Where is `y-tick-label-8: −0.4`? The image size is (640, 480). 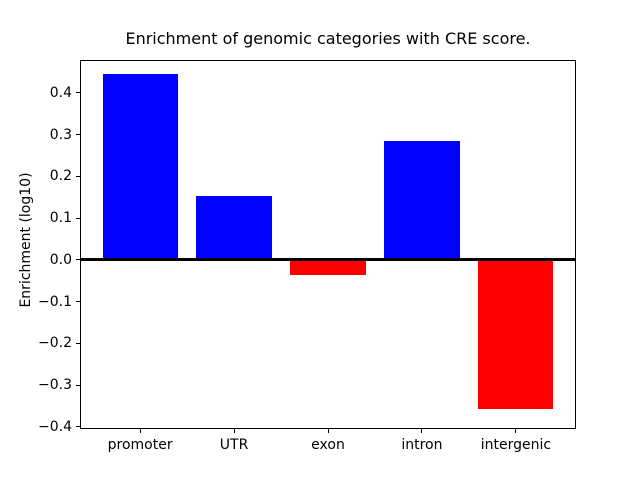 y-tick-label-8: −0.4 is located at coordinates (55, 426).